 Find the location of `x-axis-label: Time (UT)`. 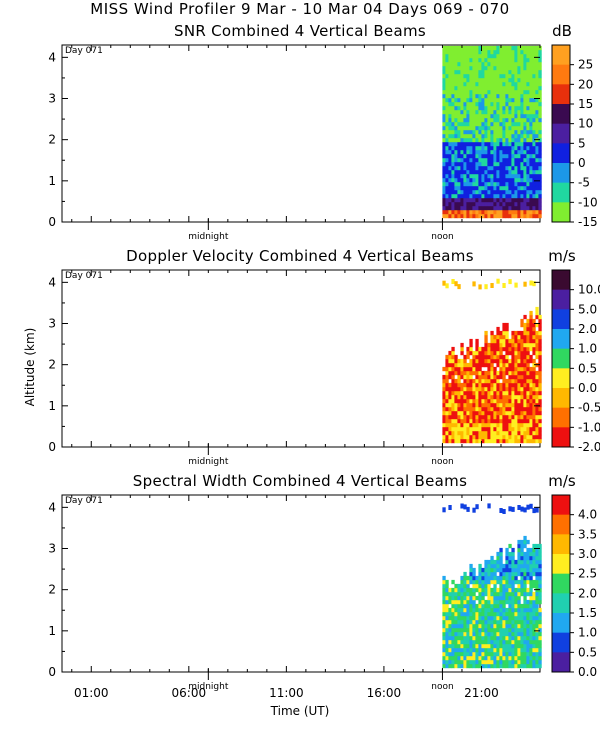

x-axis-label: Time (UT) is located at coordinates (300, 711).